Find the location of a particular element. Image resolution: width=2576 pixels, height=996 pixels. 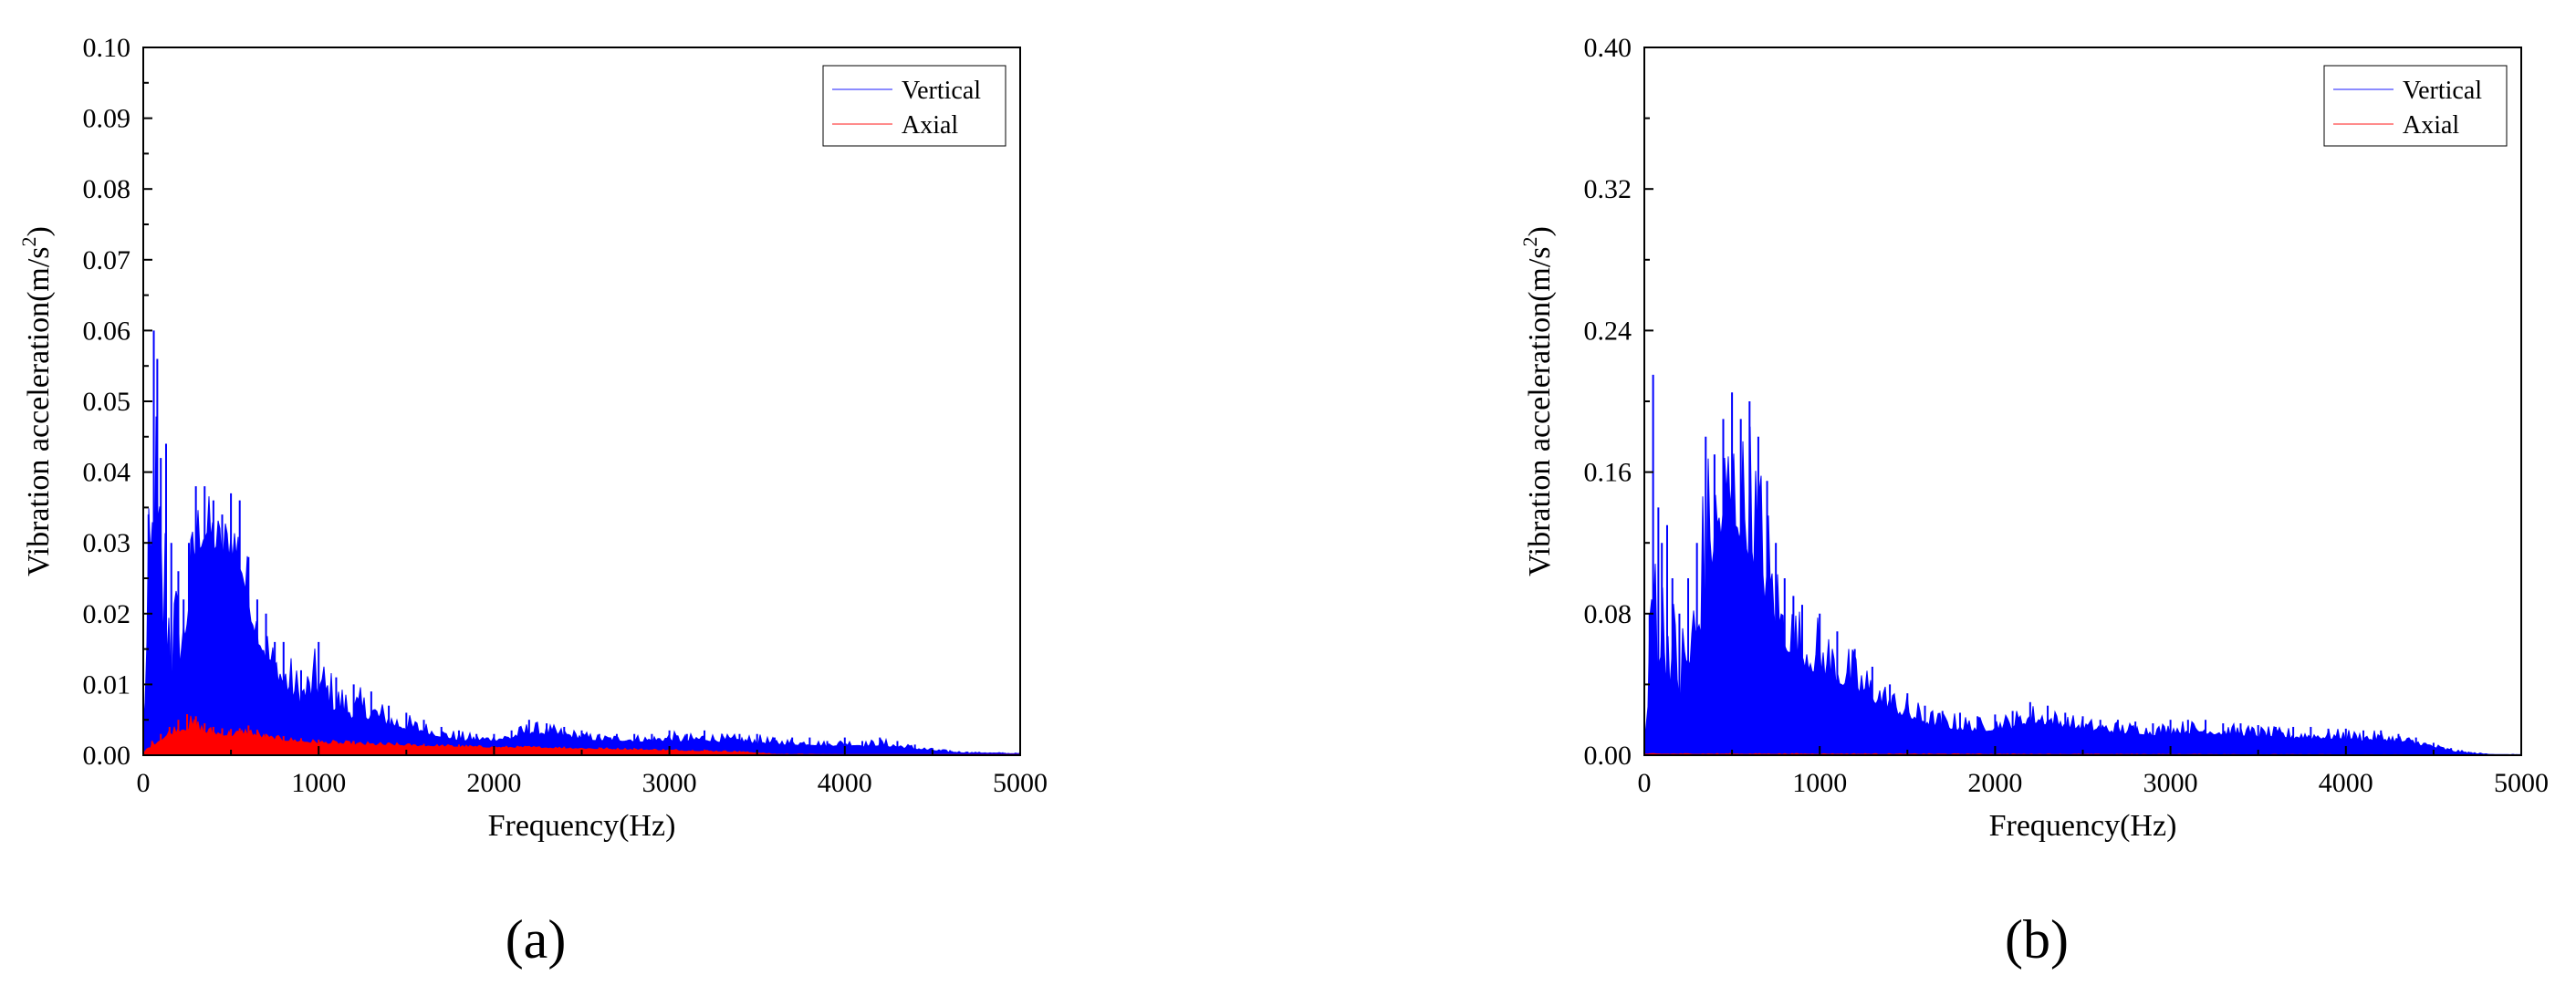

y-tick-label: 0.07 is located at coordinates (107, 260).